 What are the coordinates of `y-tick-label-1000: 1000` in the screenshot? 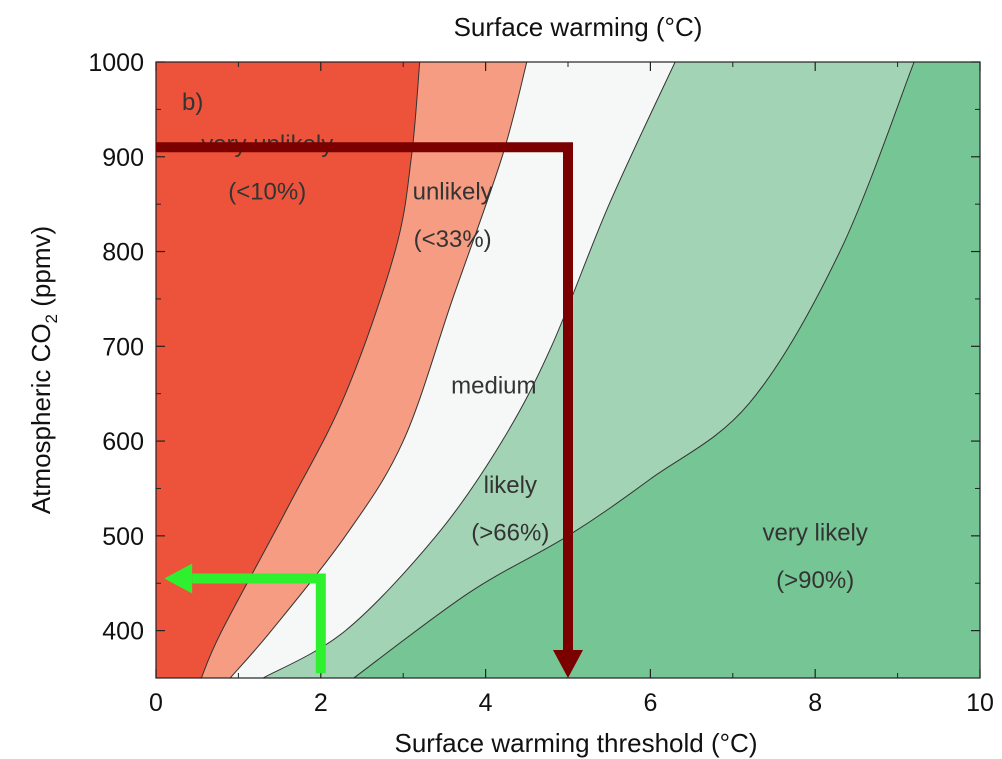 It's located at (116, 63).